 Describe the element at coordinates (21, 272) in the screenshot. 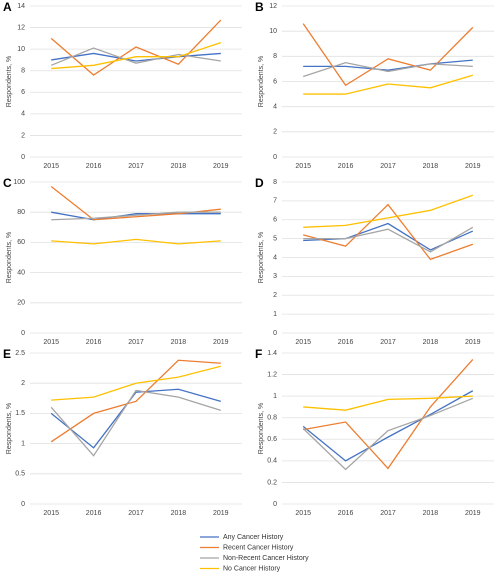

I see `y-tick-label: 40` at that location.